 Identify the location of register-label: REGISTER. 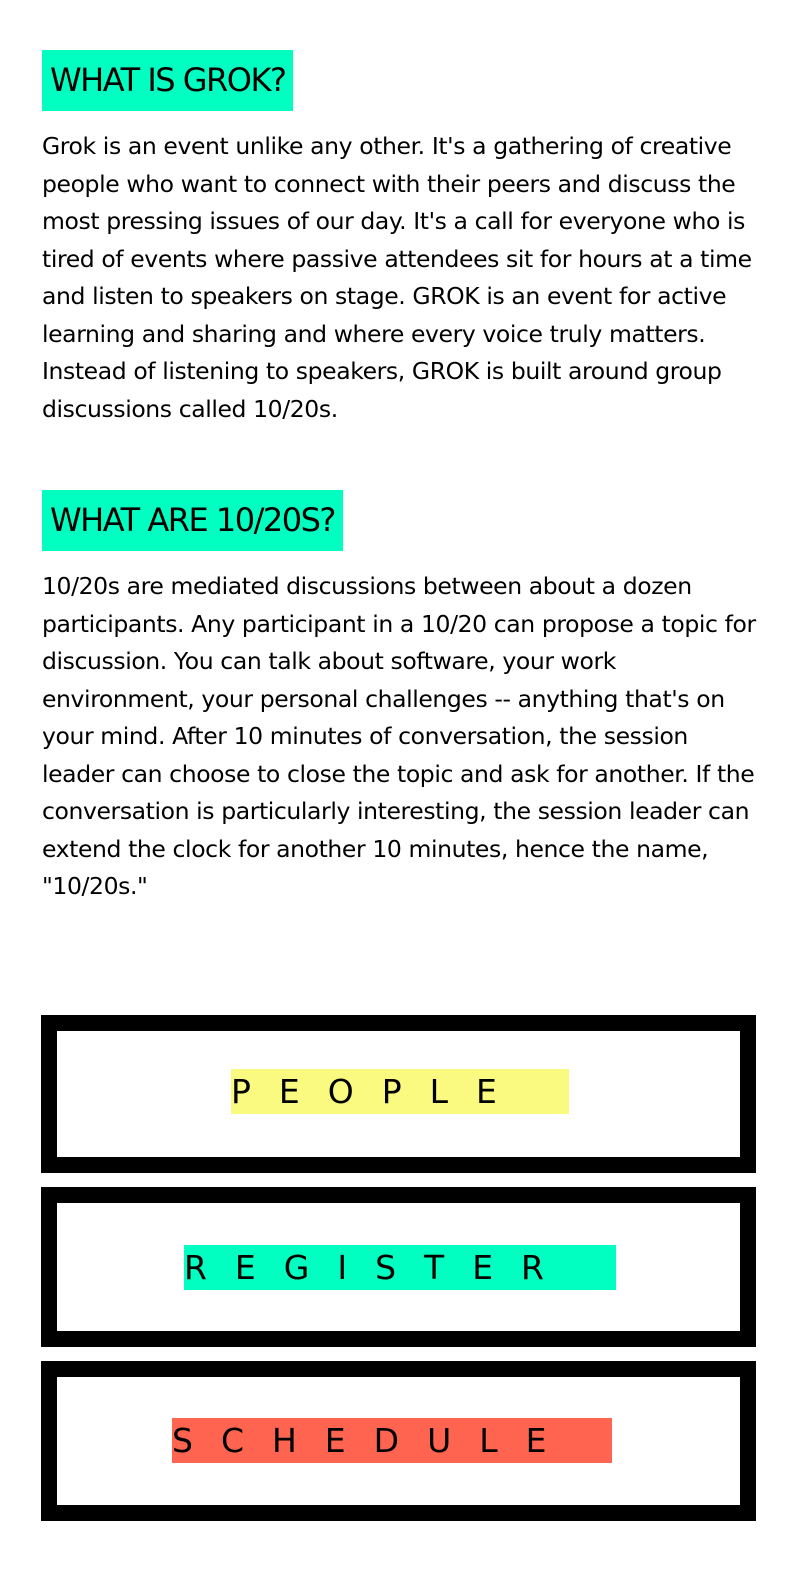
(400, 1267).